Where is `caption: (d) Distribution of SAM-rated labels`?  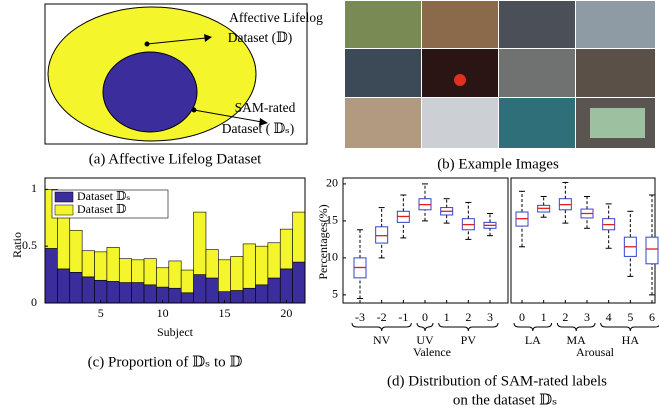
caption: (d) Distribution of SAM-rated labels is located at coordinates (497, 381).